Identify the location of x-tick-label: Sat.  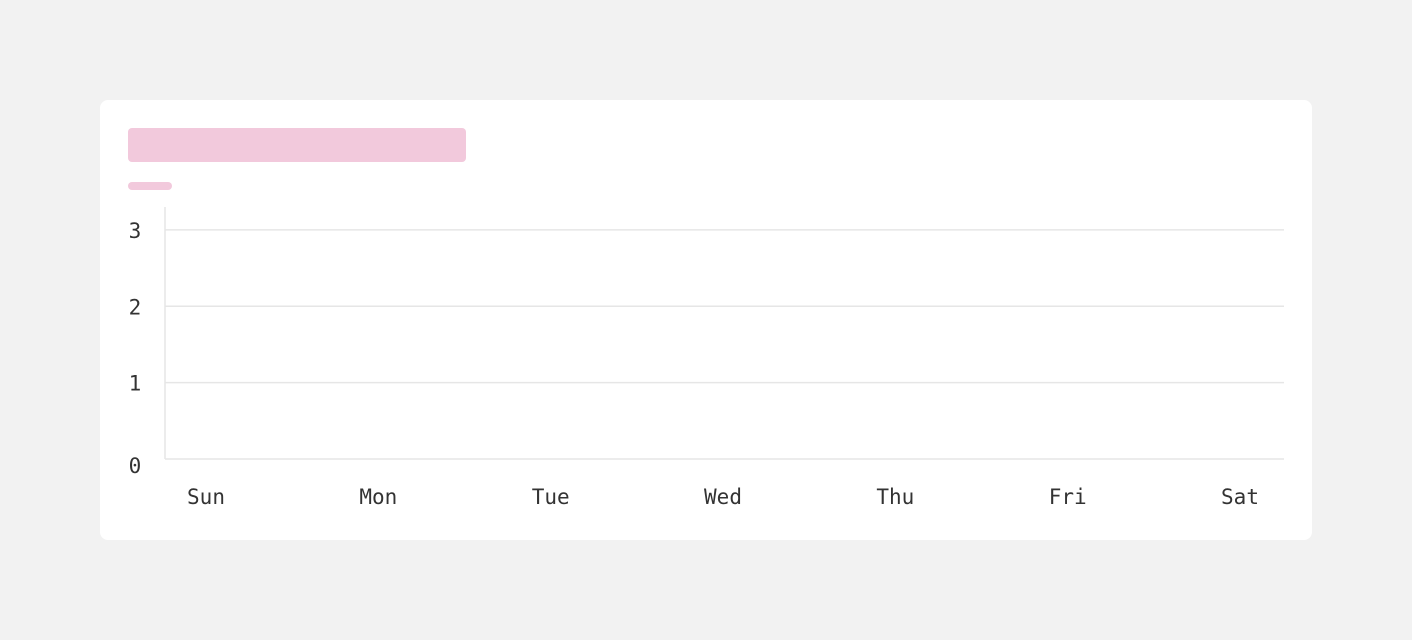
(1240, 497).